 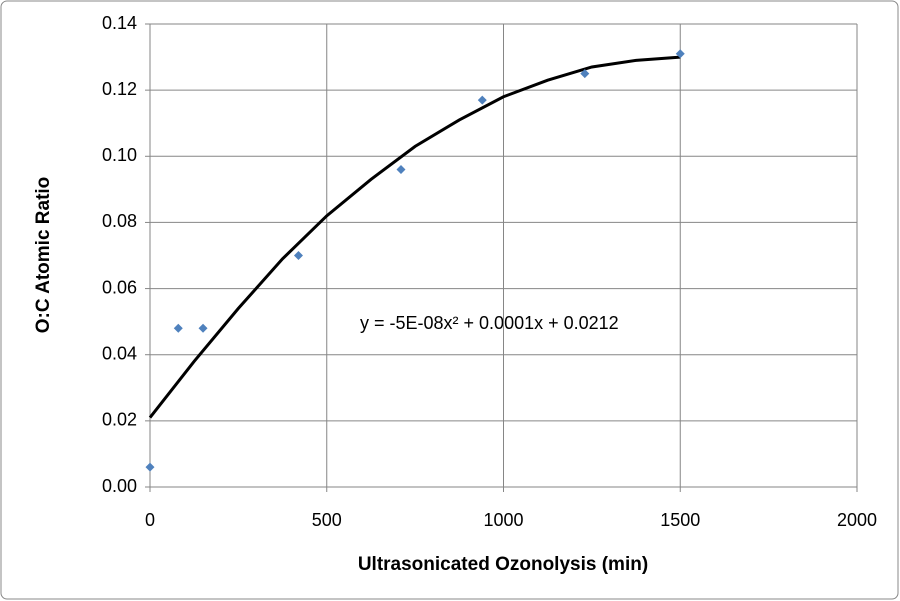 I want to click on x-tick-label: 0, so click(x=150, y=520).